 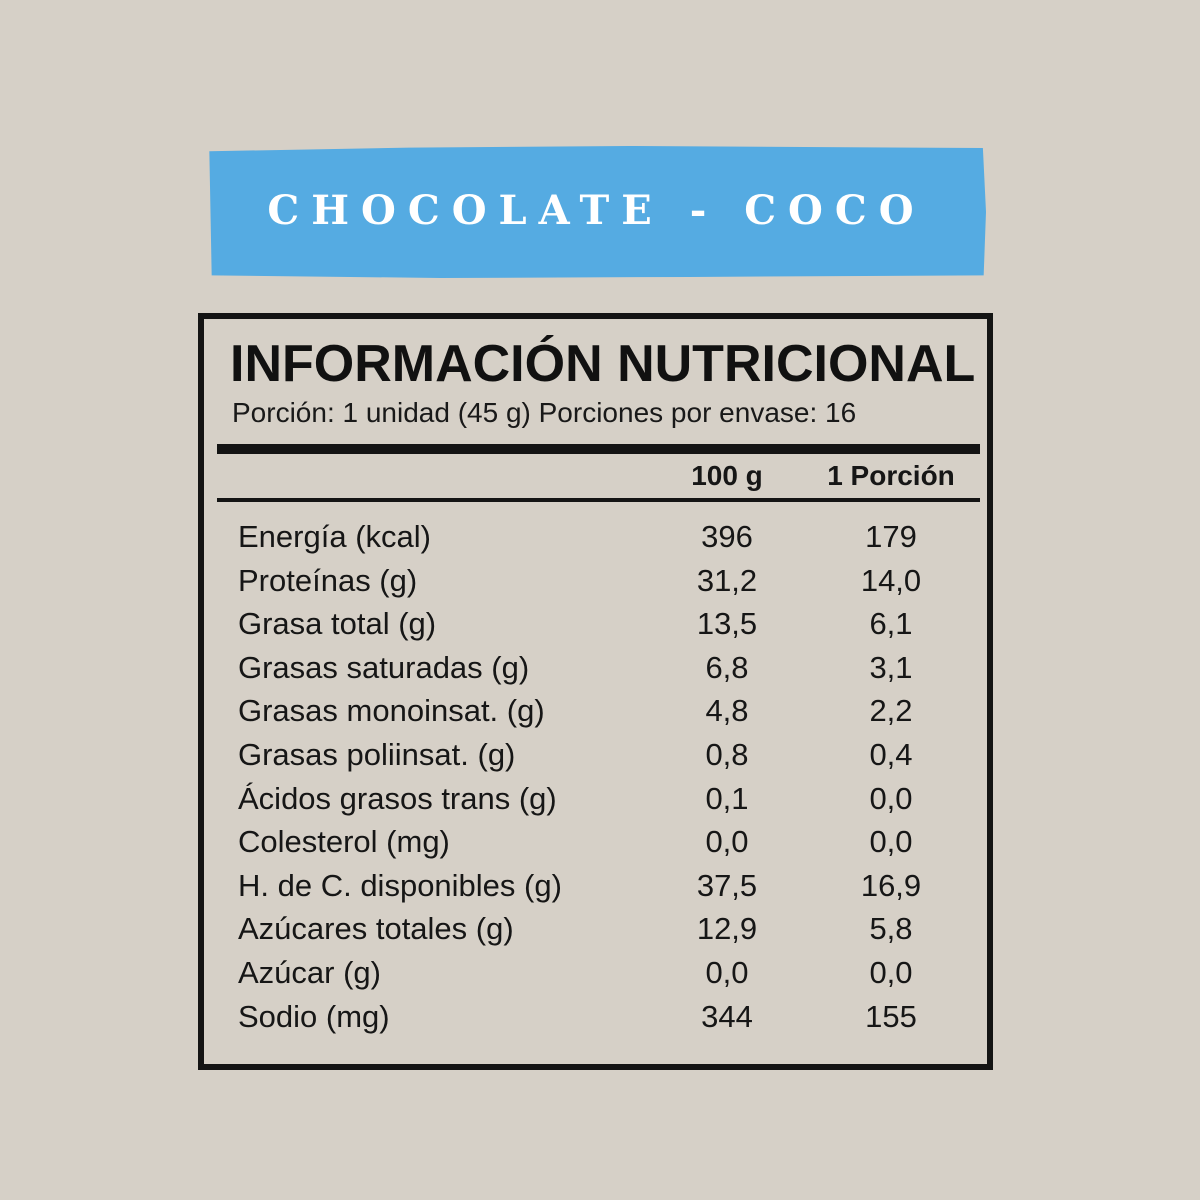 What do you see at coordinates (598, 973) in the screenshot?
I see `table-row: Azúcar (g) 0,0 0,0` at bounding box center [598, 973].